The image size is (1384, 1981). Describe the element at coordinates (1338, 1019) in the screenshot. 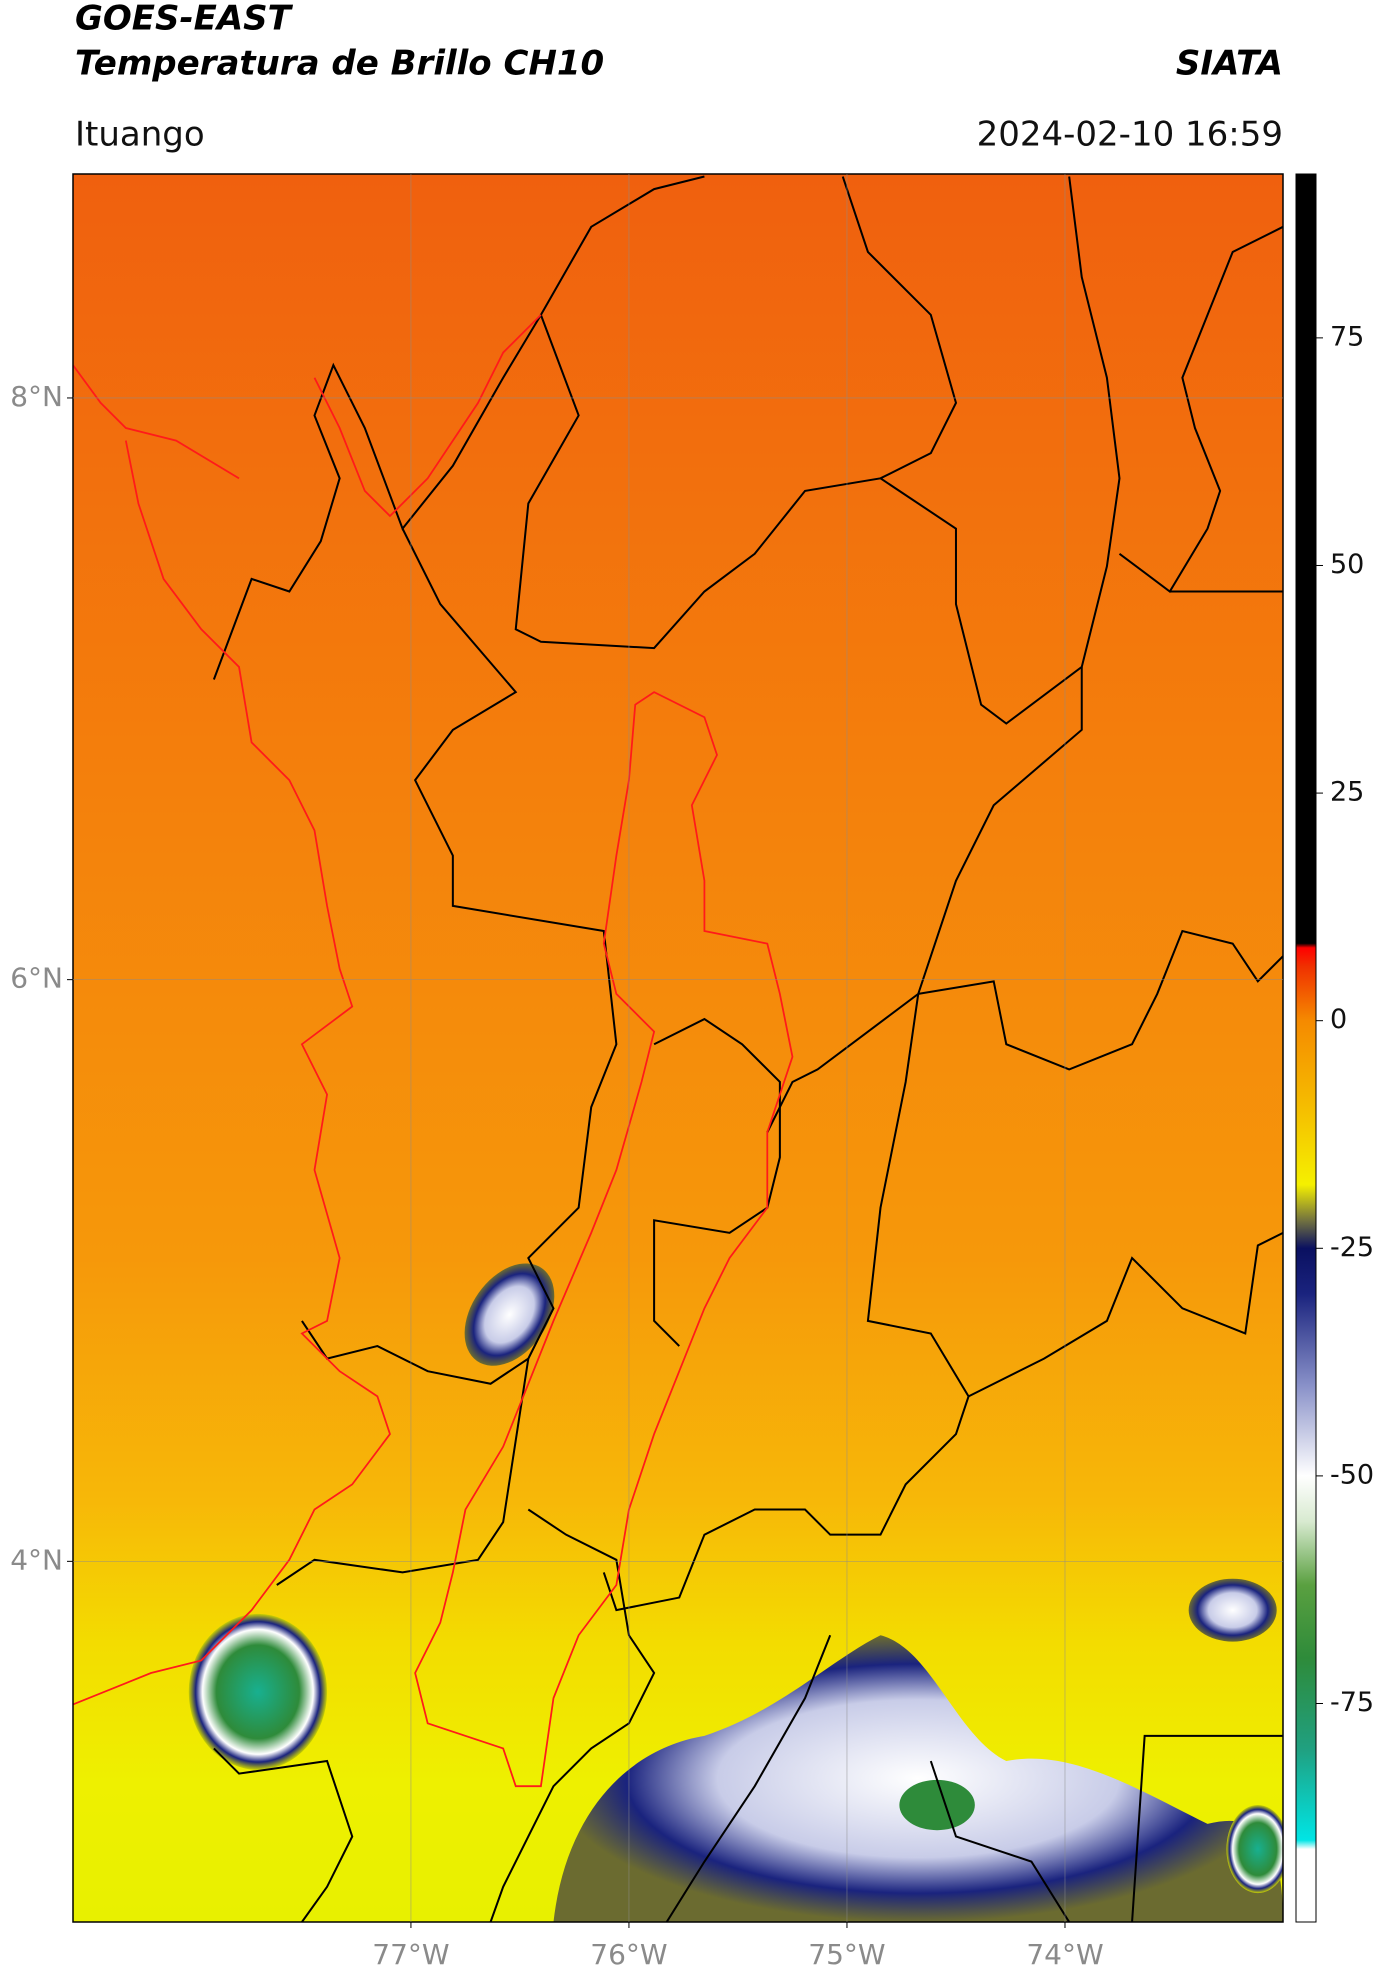

I see `colorbar-tick-label: 0` at that location.